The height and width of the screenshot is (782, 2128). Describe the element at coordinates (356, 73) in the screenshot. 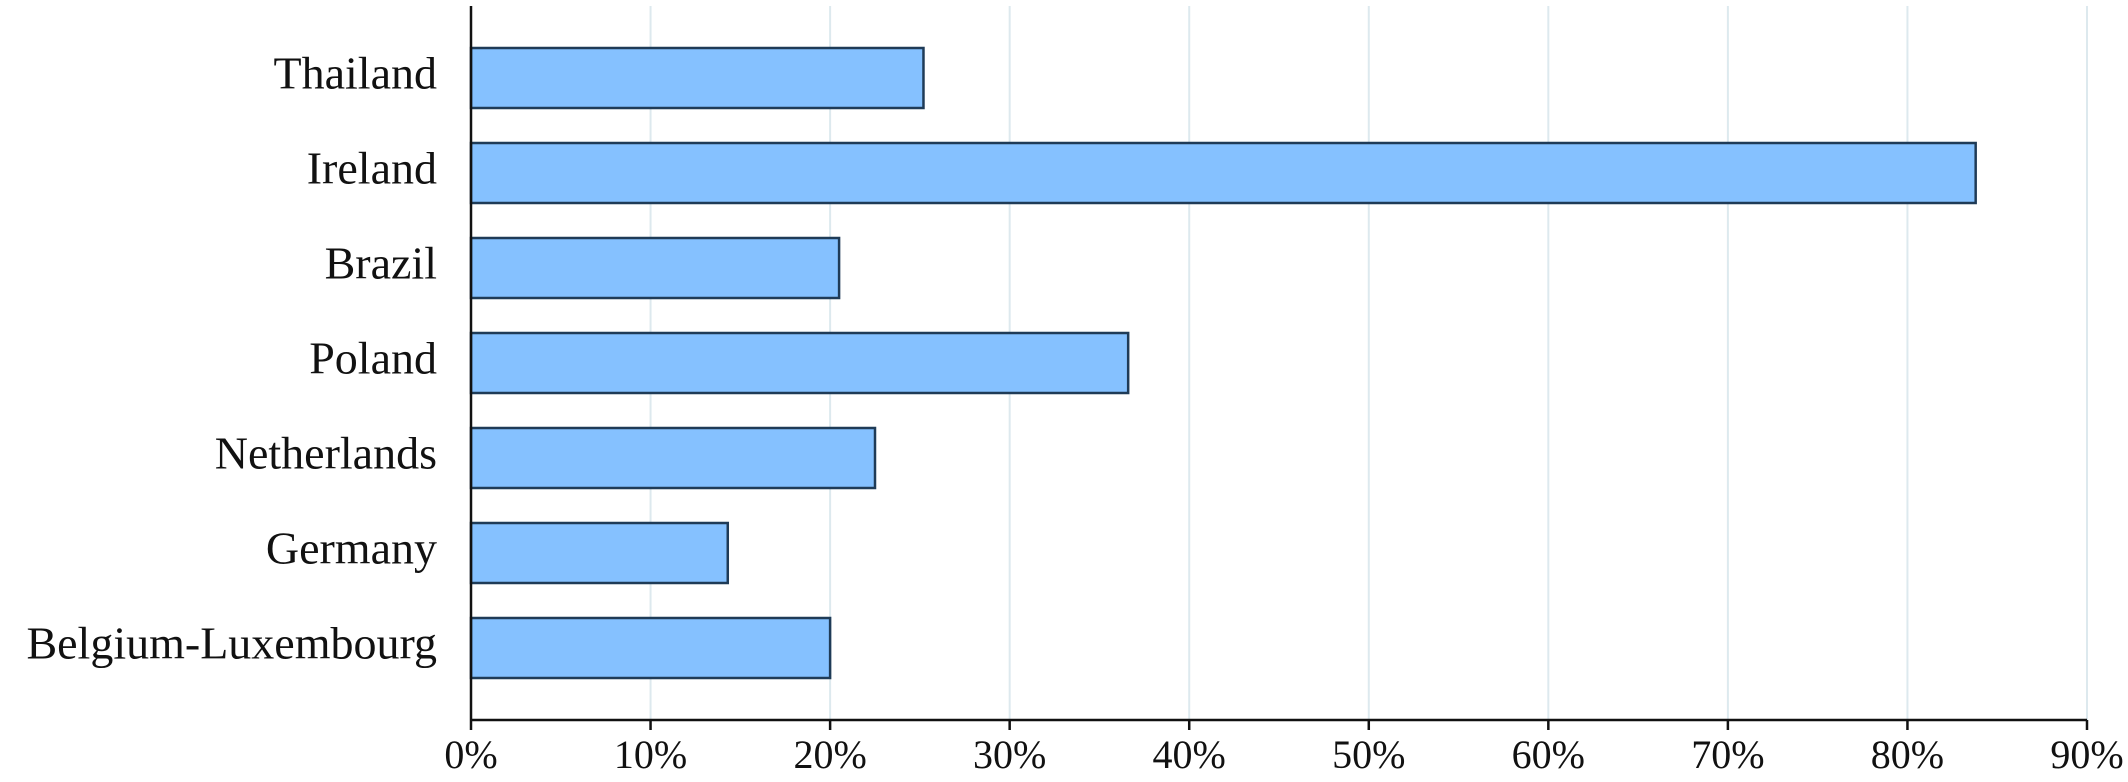

I see `category-label-thailand: Thailand` at that location.